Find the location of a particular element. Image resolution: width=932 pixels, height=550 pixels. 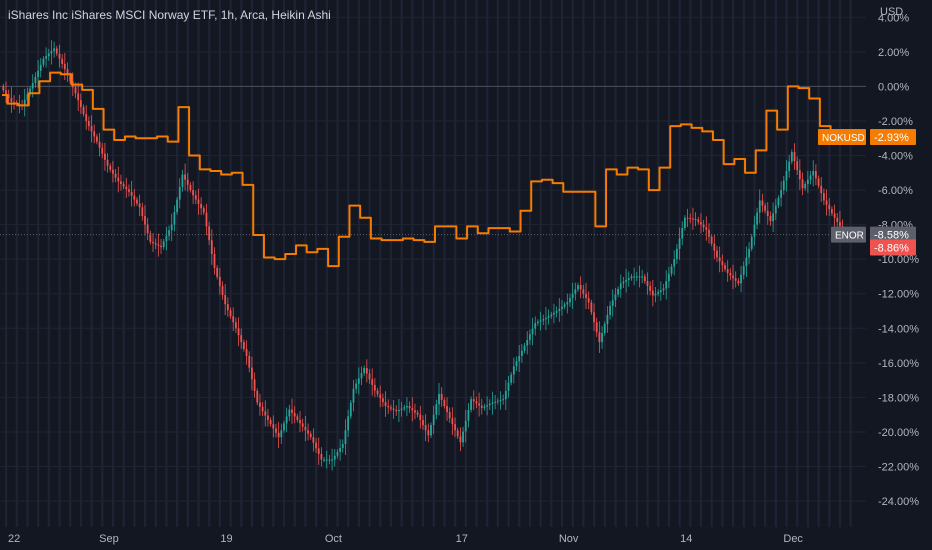

price-value-tag-label: -8.58% is located at coordinates (891, 236).